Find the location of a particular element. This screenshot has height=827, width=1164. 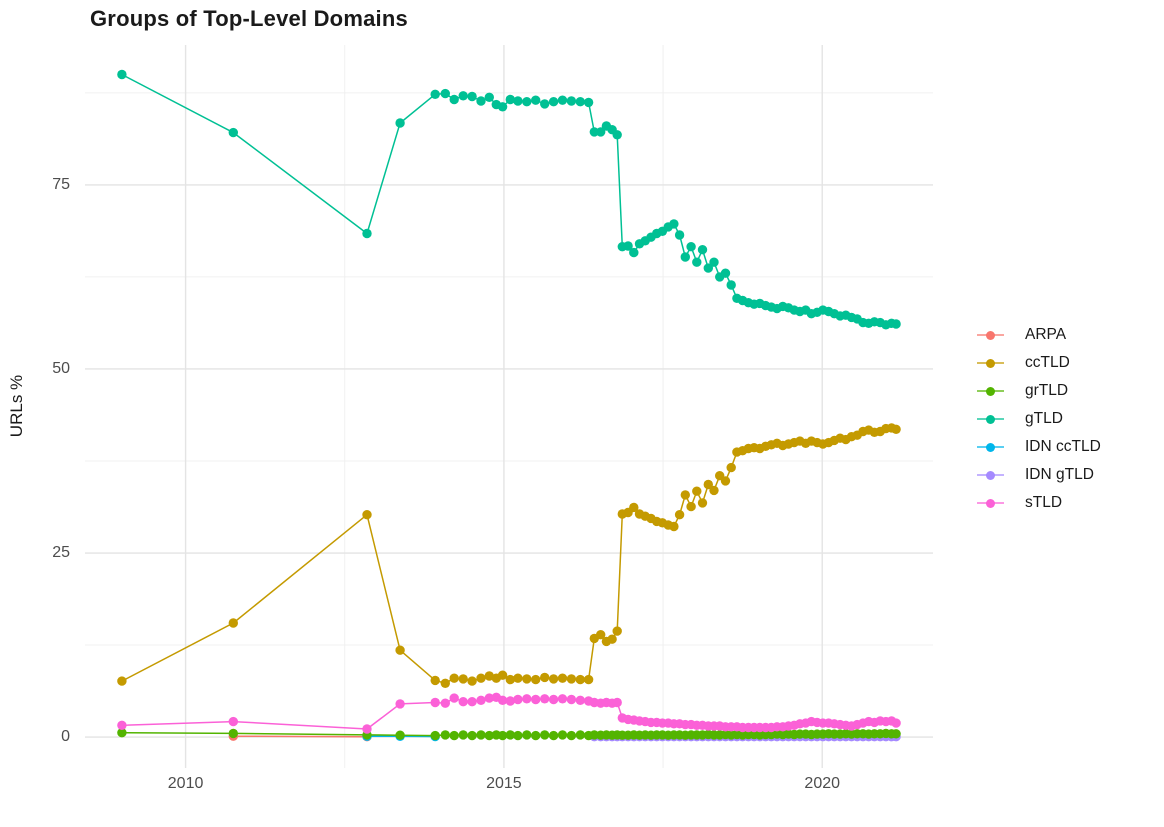

legend-item-sTLD: sTLD is located at coordinates (1039, 503).